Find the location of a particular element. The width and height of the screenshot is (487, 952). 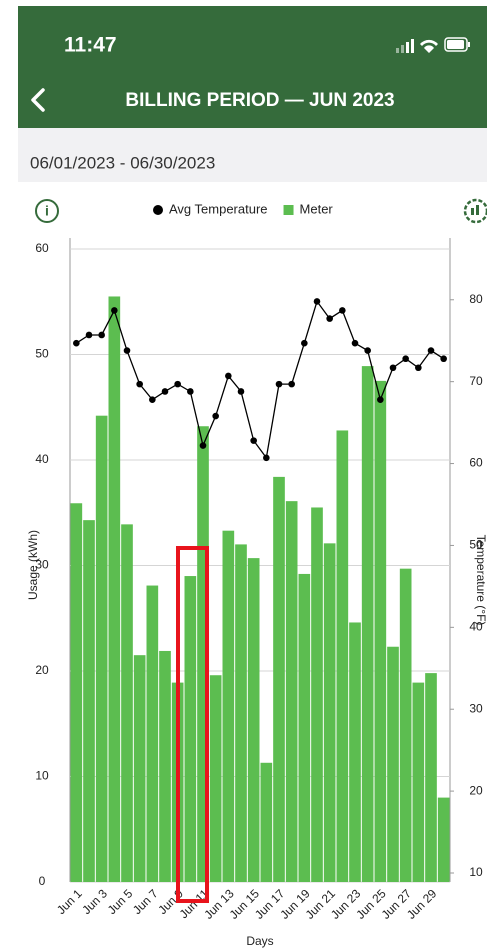

info-button: i is located at coordinates (47, 211).